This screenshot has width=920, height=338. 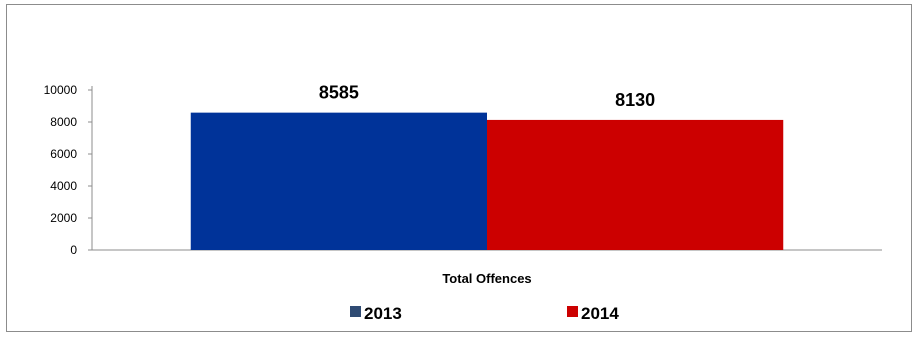 I want to click on y-axis: 0 2000 4000 6000 8000 10000, so click(x=68, y=170).